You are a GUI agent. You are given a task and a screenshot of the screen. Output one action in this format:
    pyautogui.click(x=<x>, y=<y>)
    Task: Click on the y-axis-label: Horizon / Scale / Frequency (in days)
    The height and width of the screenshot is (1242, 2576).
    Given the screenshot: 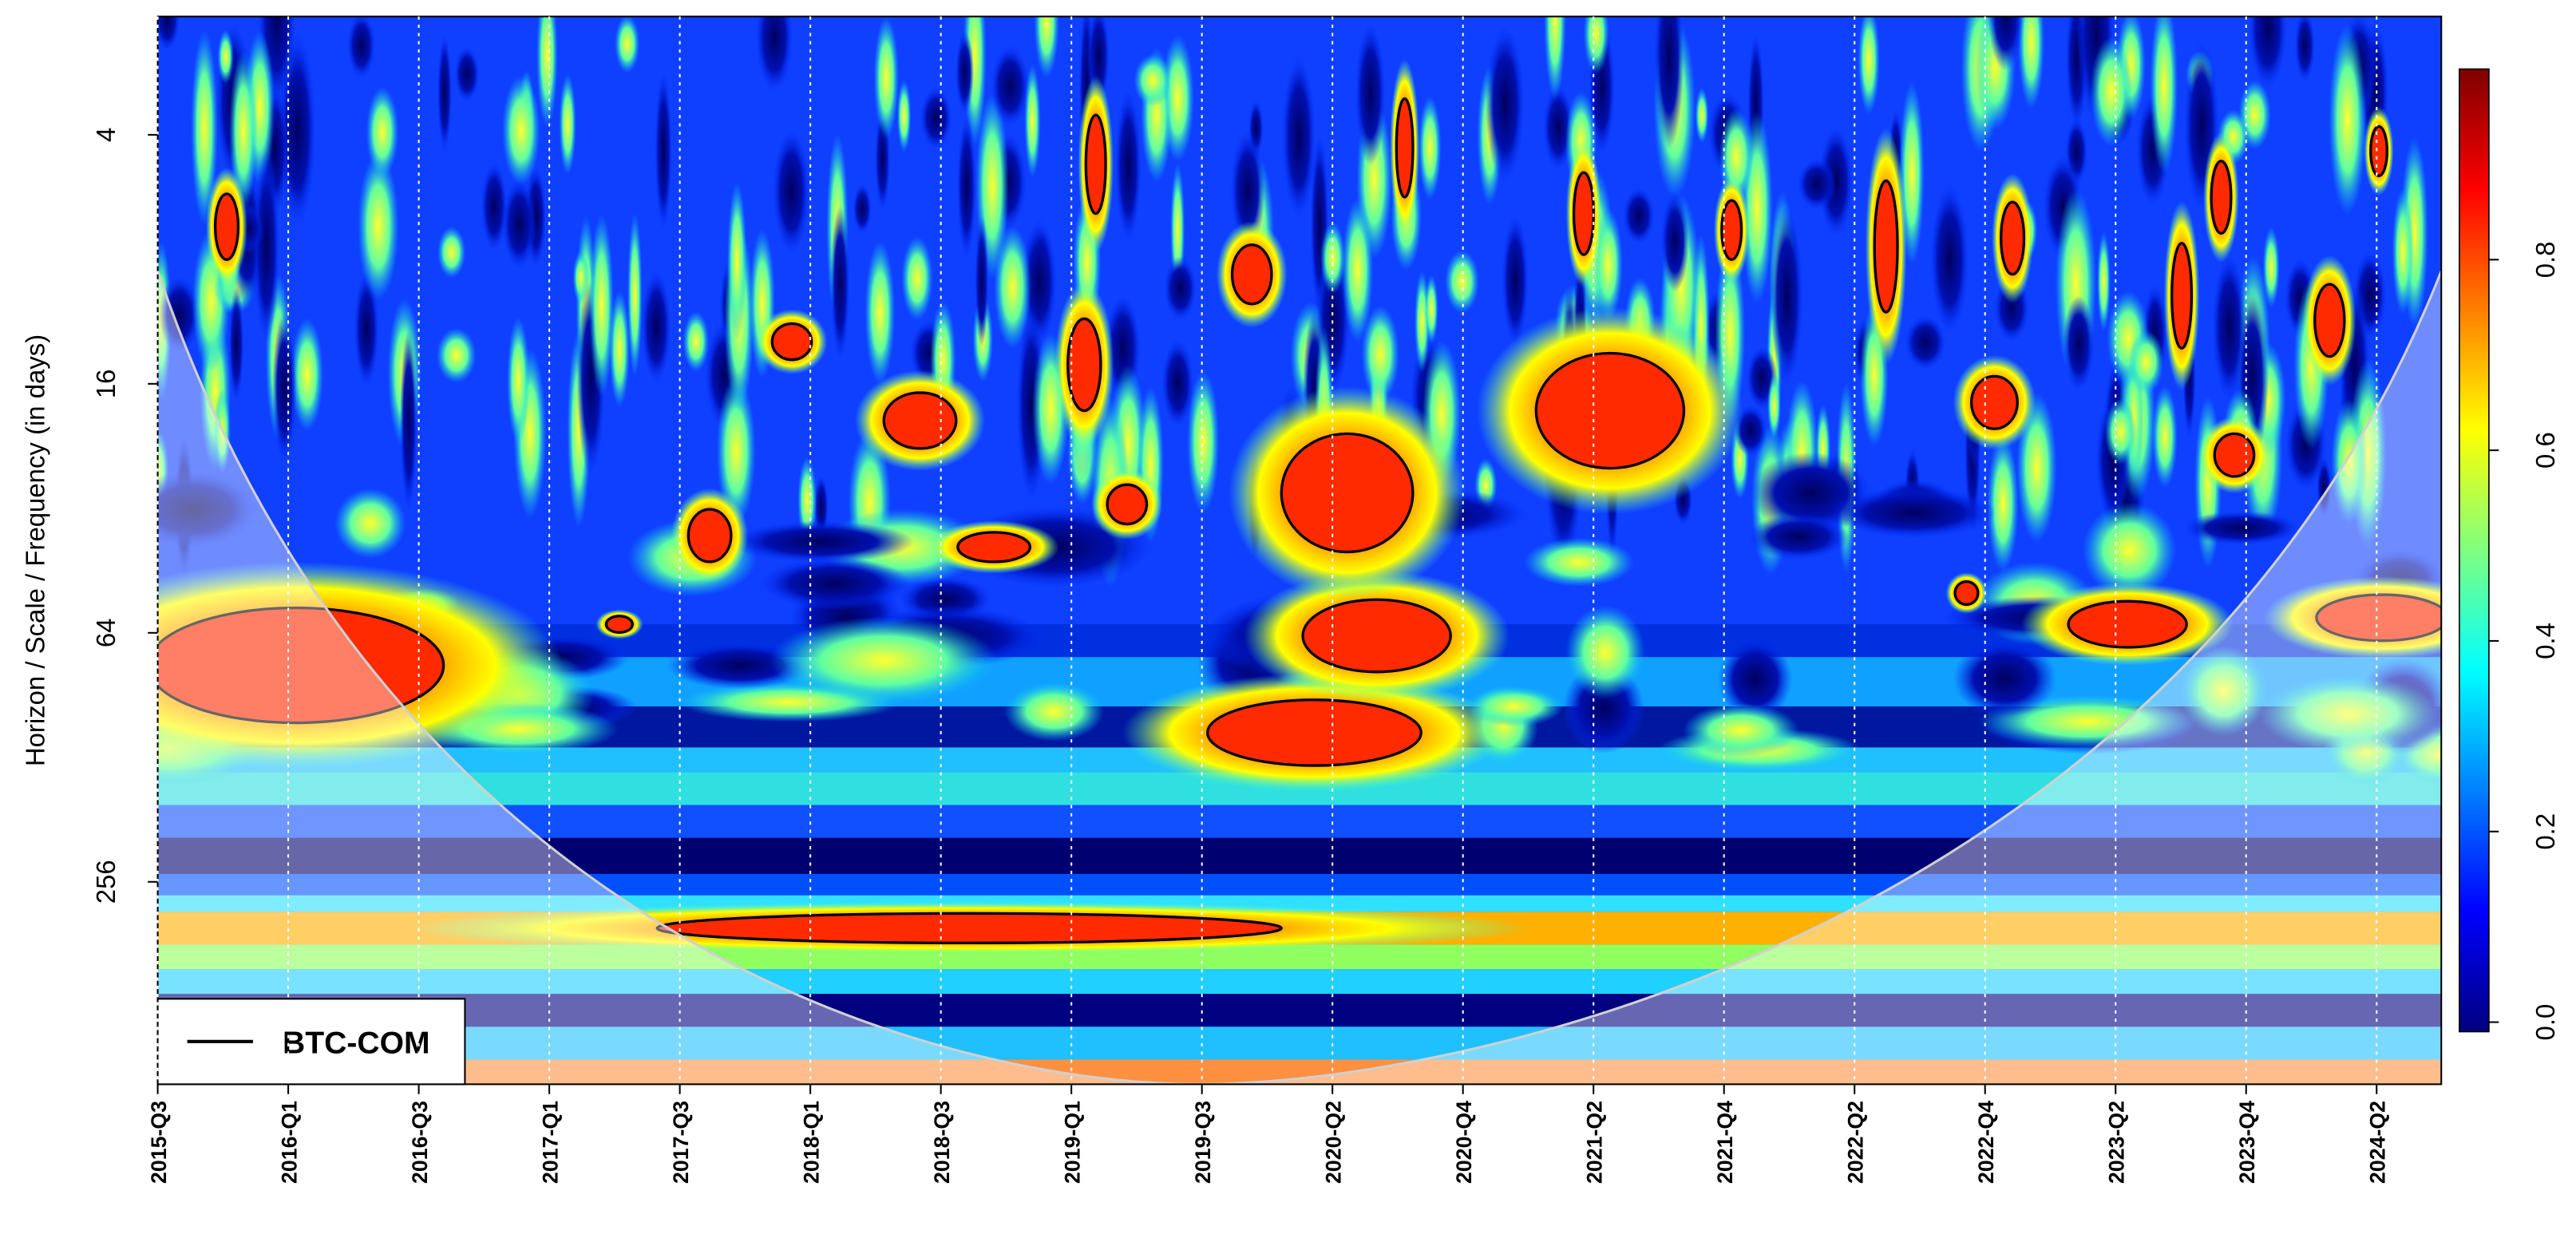 What is the action you would take?
    pyautogui.click(x=36, y=550)
    